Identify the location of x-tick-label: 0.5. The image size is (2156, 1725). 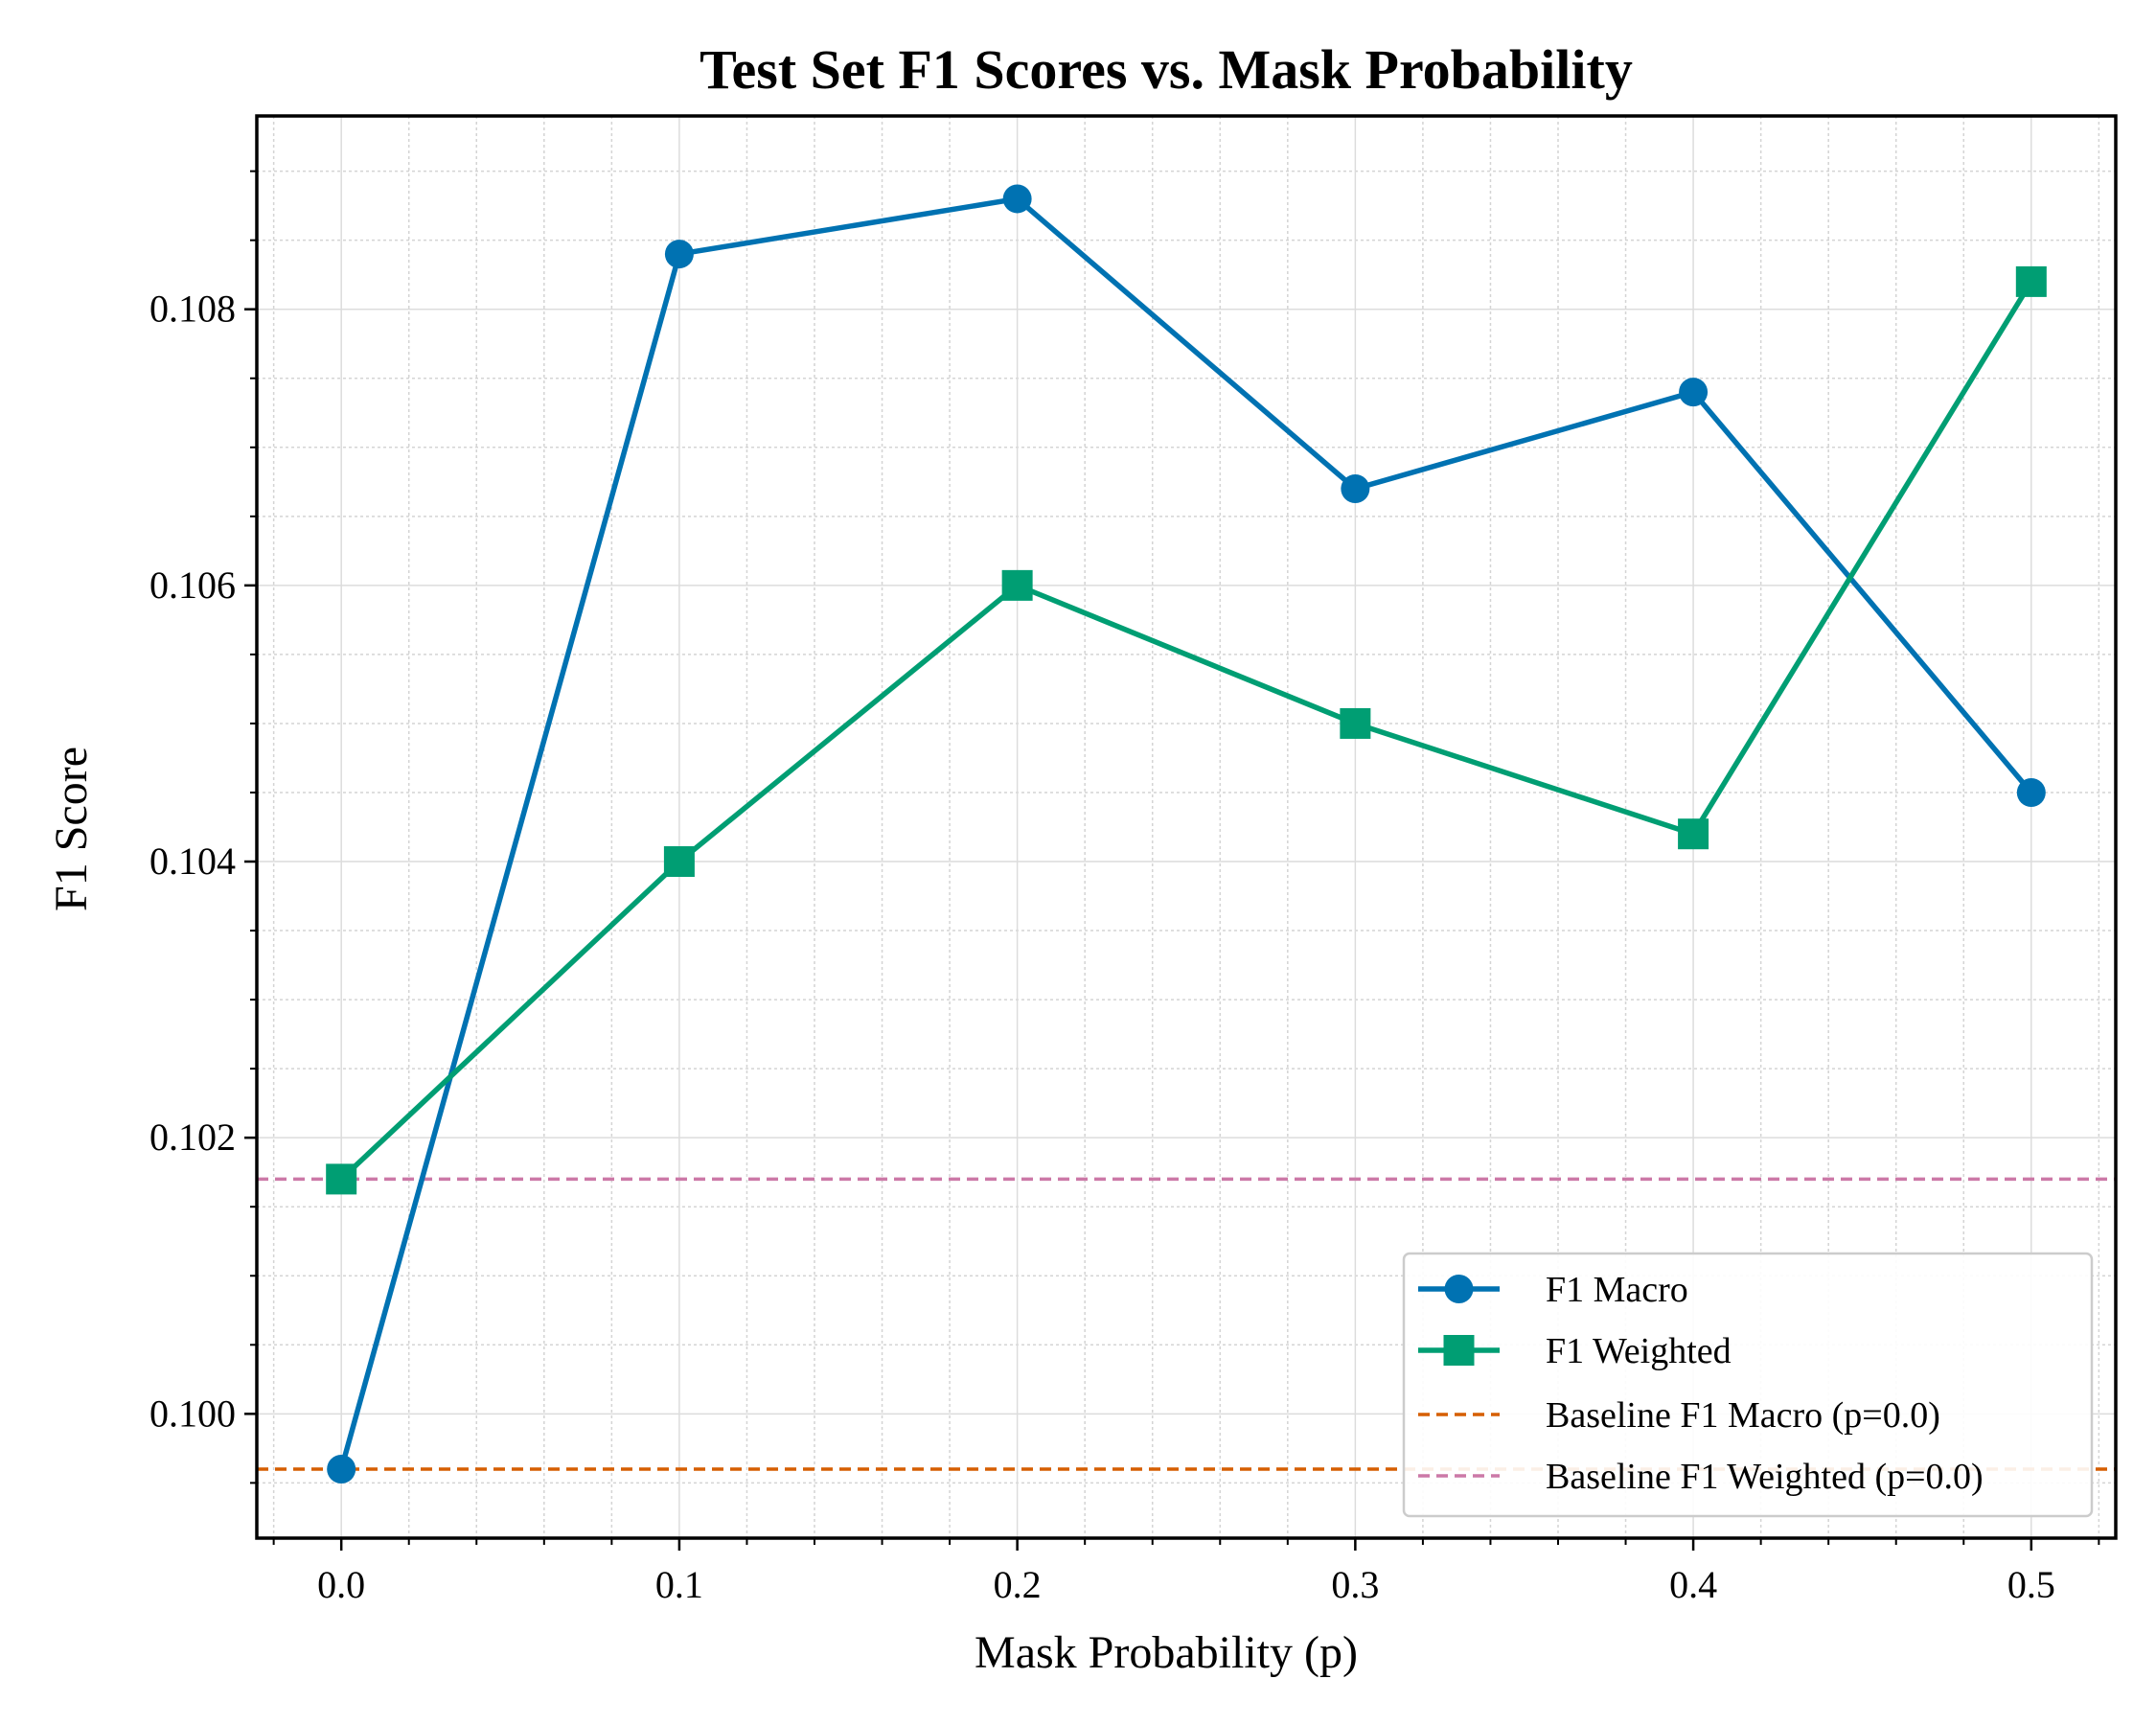
(2031, 1584).